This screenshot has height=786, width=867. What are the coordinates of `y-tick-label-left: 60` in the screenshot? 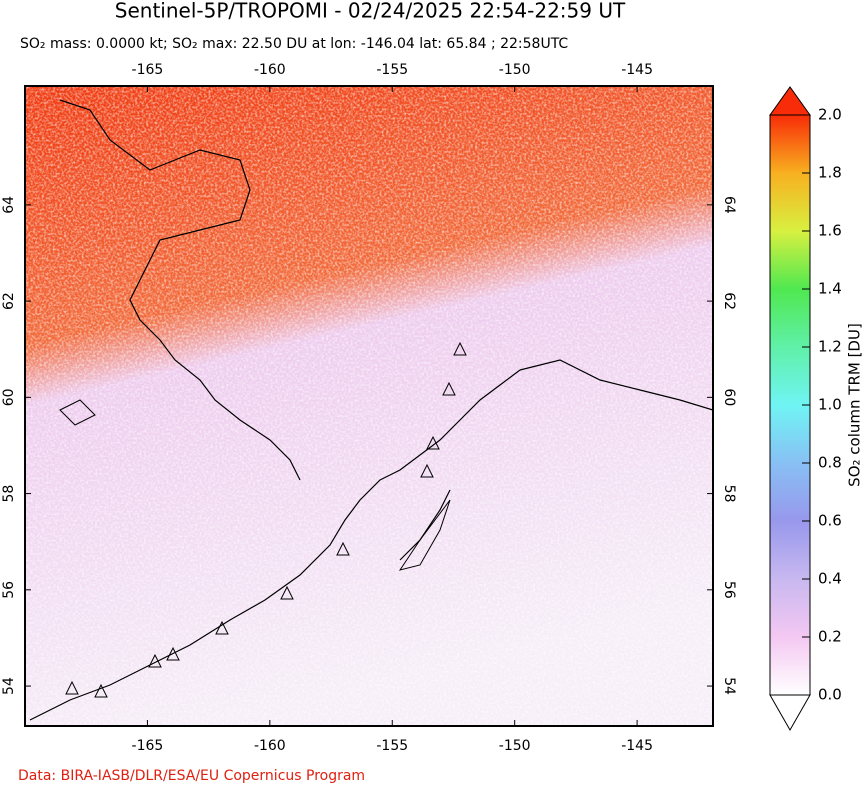 It's located at (9, 397).